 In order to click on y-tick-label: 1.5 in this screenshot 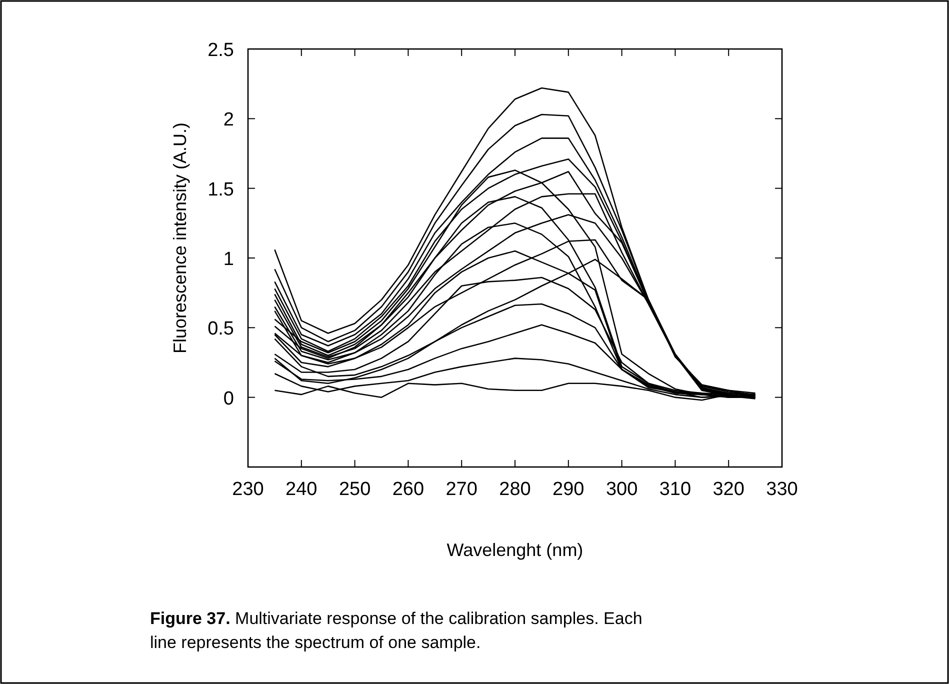, I will do `click(221, 189)`.